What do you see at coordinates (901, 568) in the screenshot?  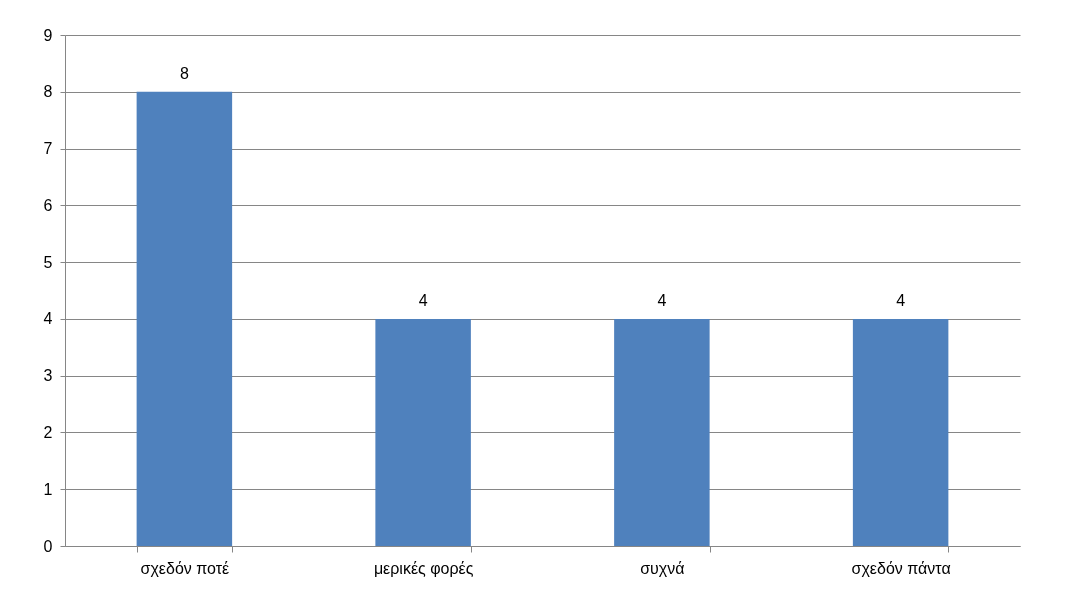 I see `x-tick-label: σχεδόν πάντα` at bounding box center [901, 568].